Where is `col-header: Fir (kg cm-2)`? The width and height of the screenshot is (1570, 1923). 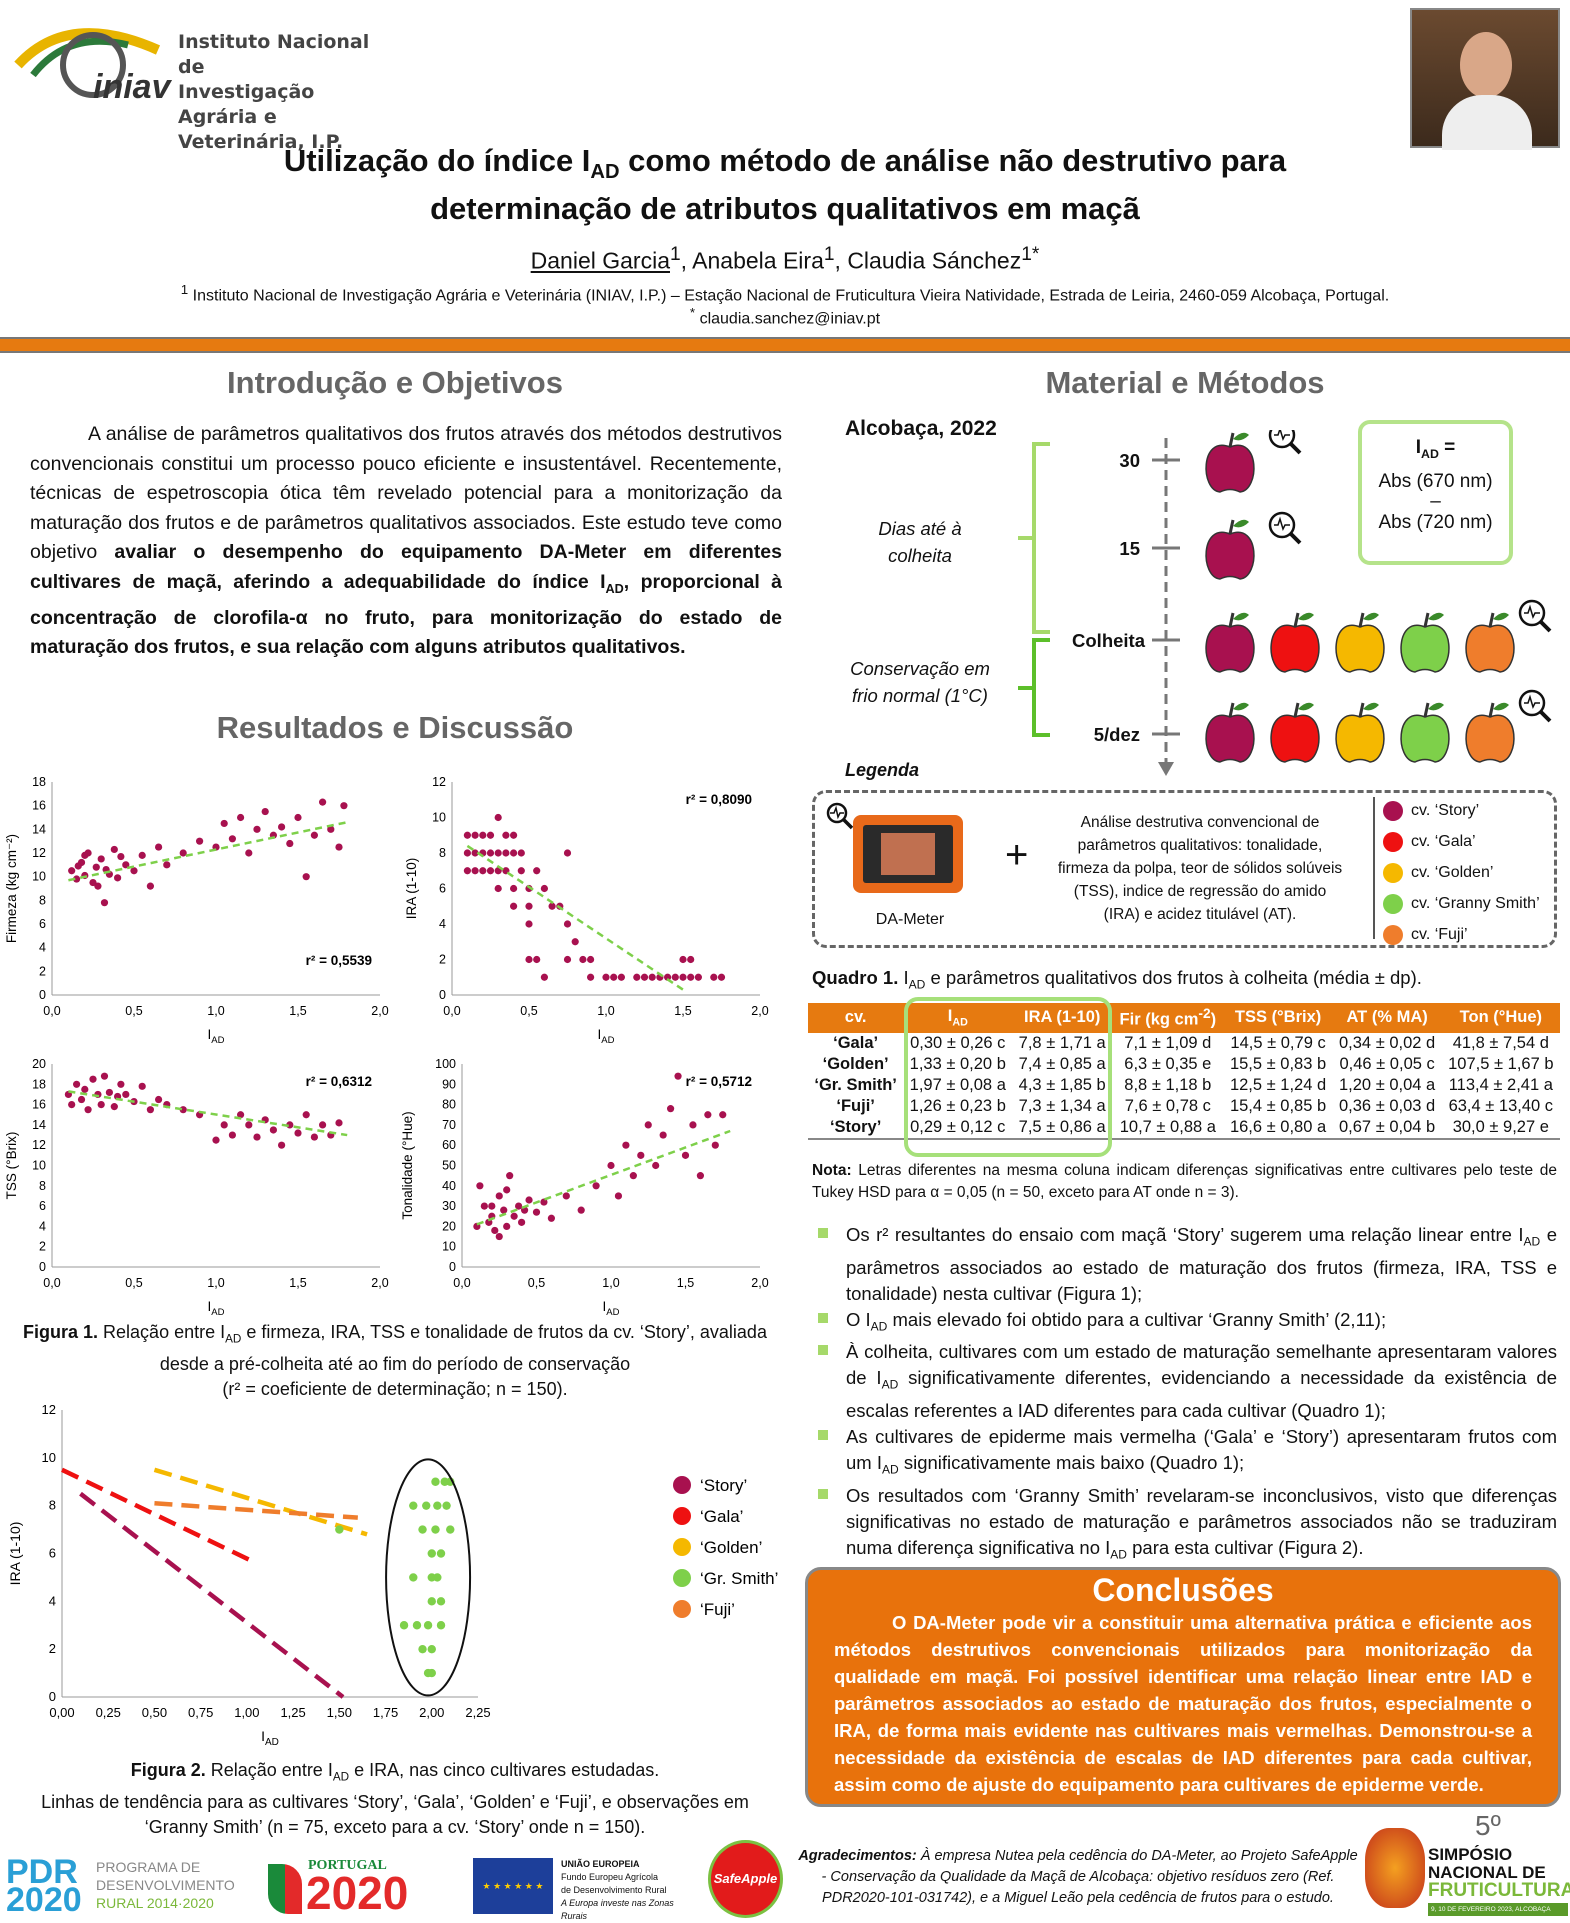 col-header: Fir (kg cm-2) is located at coordinates (1168, 1018).